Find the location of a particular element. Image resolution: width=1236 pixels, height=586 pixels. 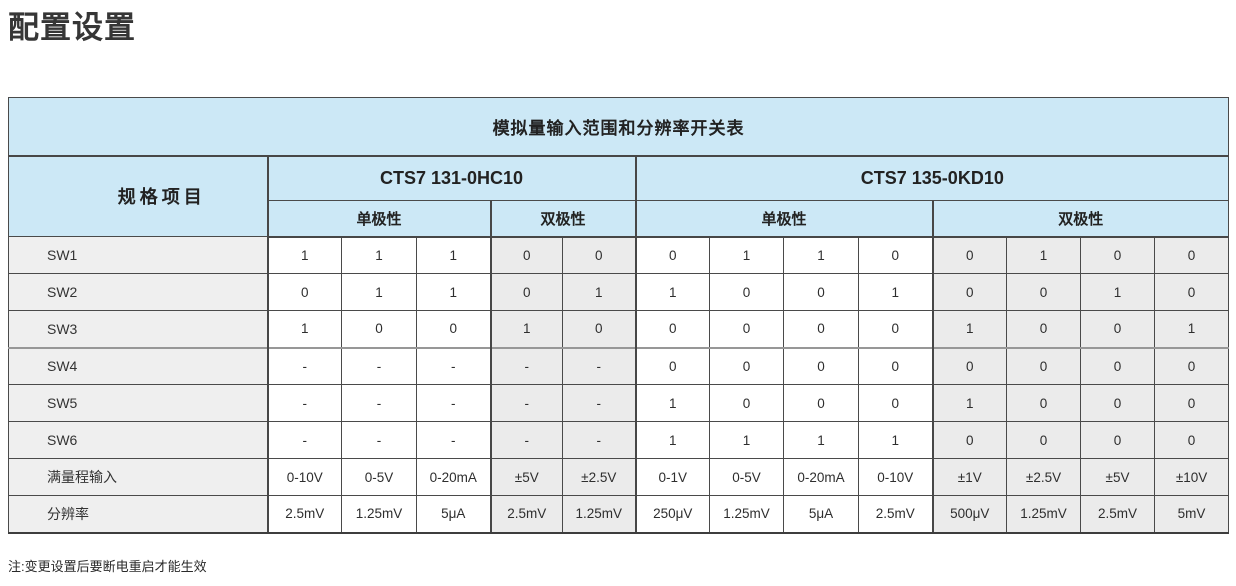

table-row: SW4- - - - -0 0 0 0 0 0 0 0 is located at coordinates (619, 365).